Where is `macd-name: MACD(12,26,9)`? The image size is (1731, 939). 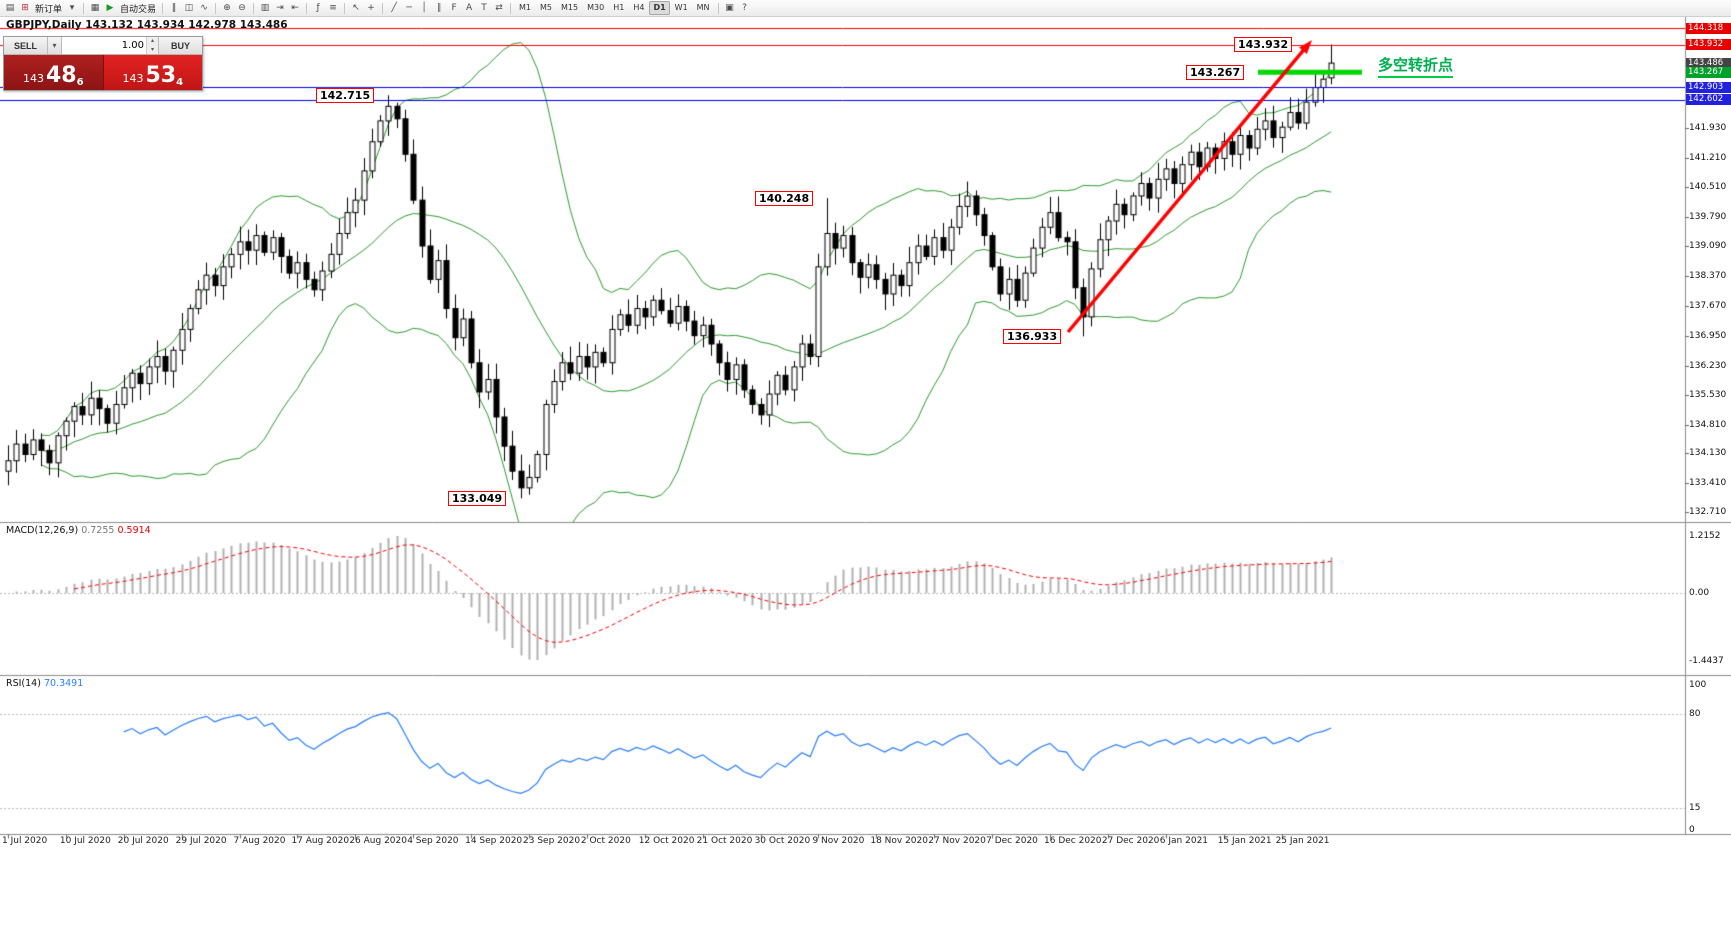 macd-name: MACD(12,26,9) is located at coordinates (42, 530).